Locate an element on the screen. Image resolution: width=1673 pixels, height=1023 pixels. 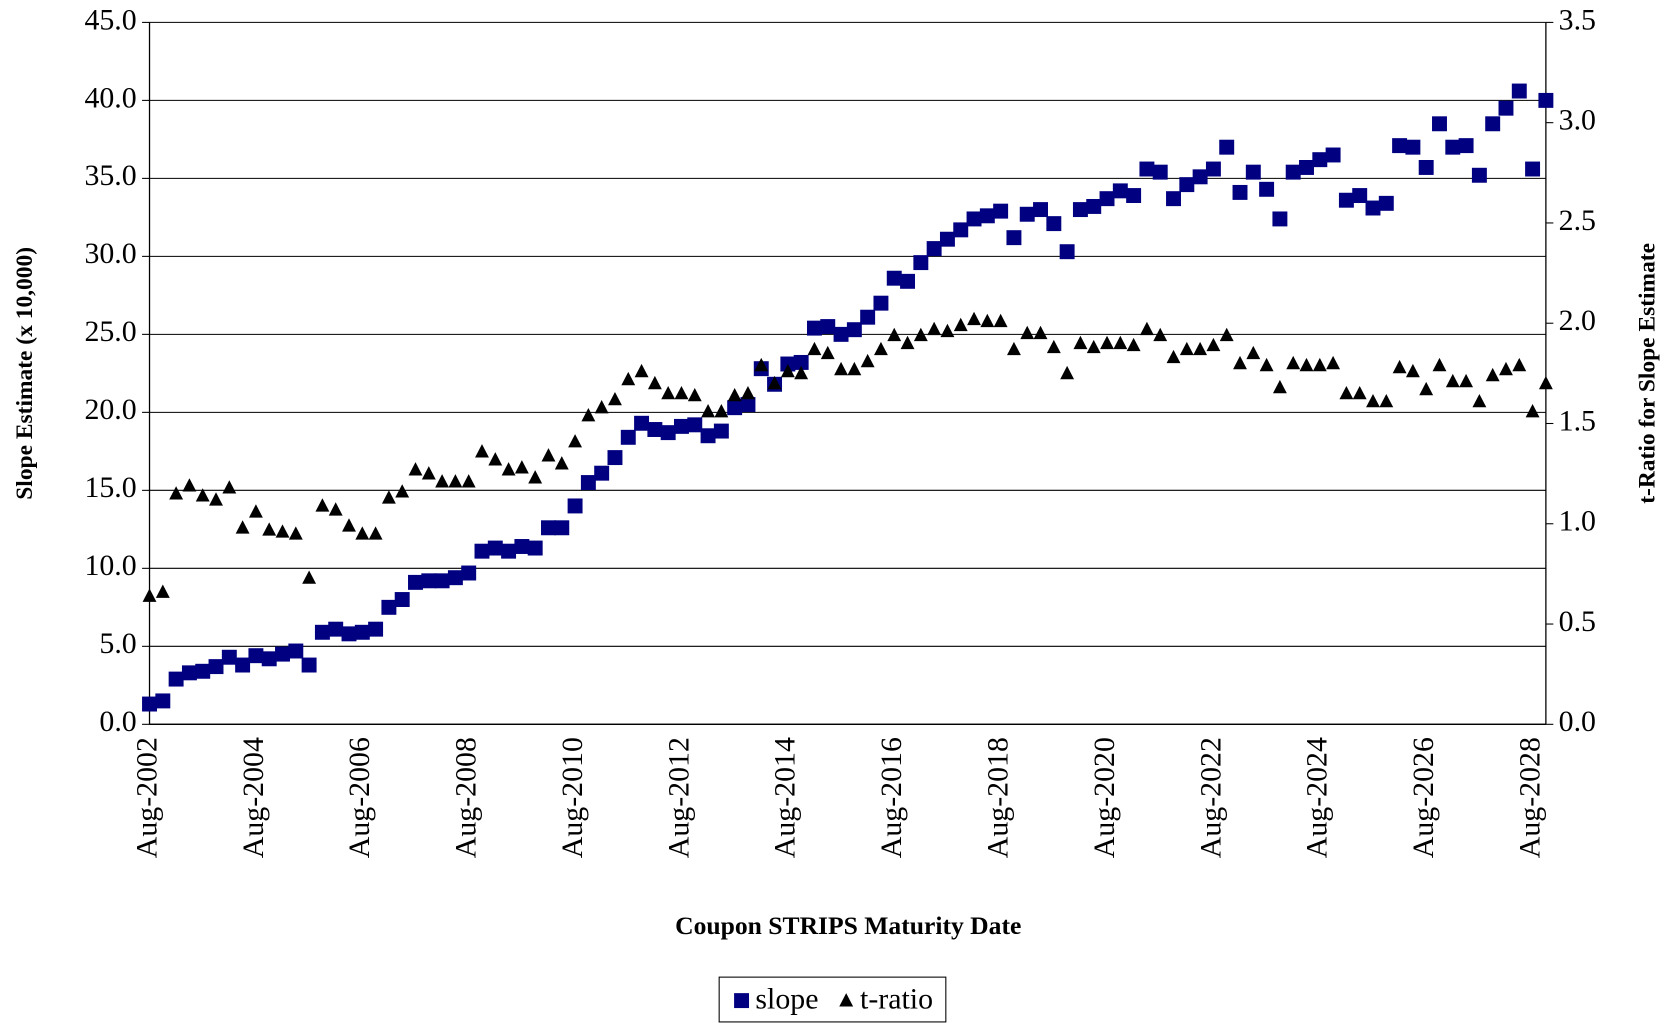
y-tick-label: 30.0 is located at coordinates (110, 253).